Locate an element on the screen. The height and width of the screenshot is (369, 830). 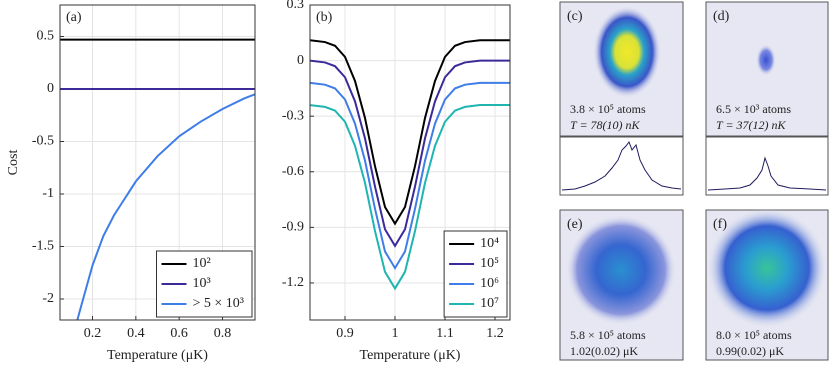
image-caption: 6.5 × 10³ atoms is located at coordinates (753, 109).